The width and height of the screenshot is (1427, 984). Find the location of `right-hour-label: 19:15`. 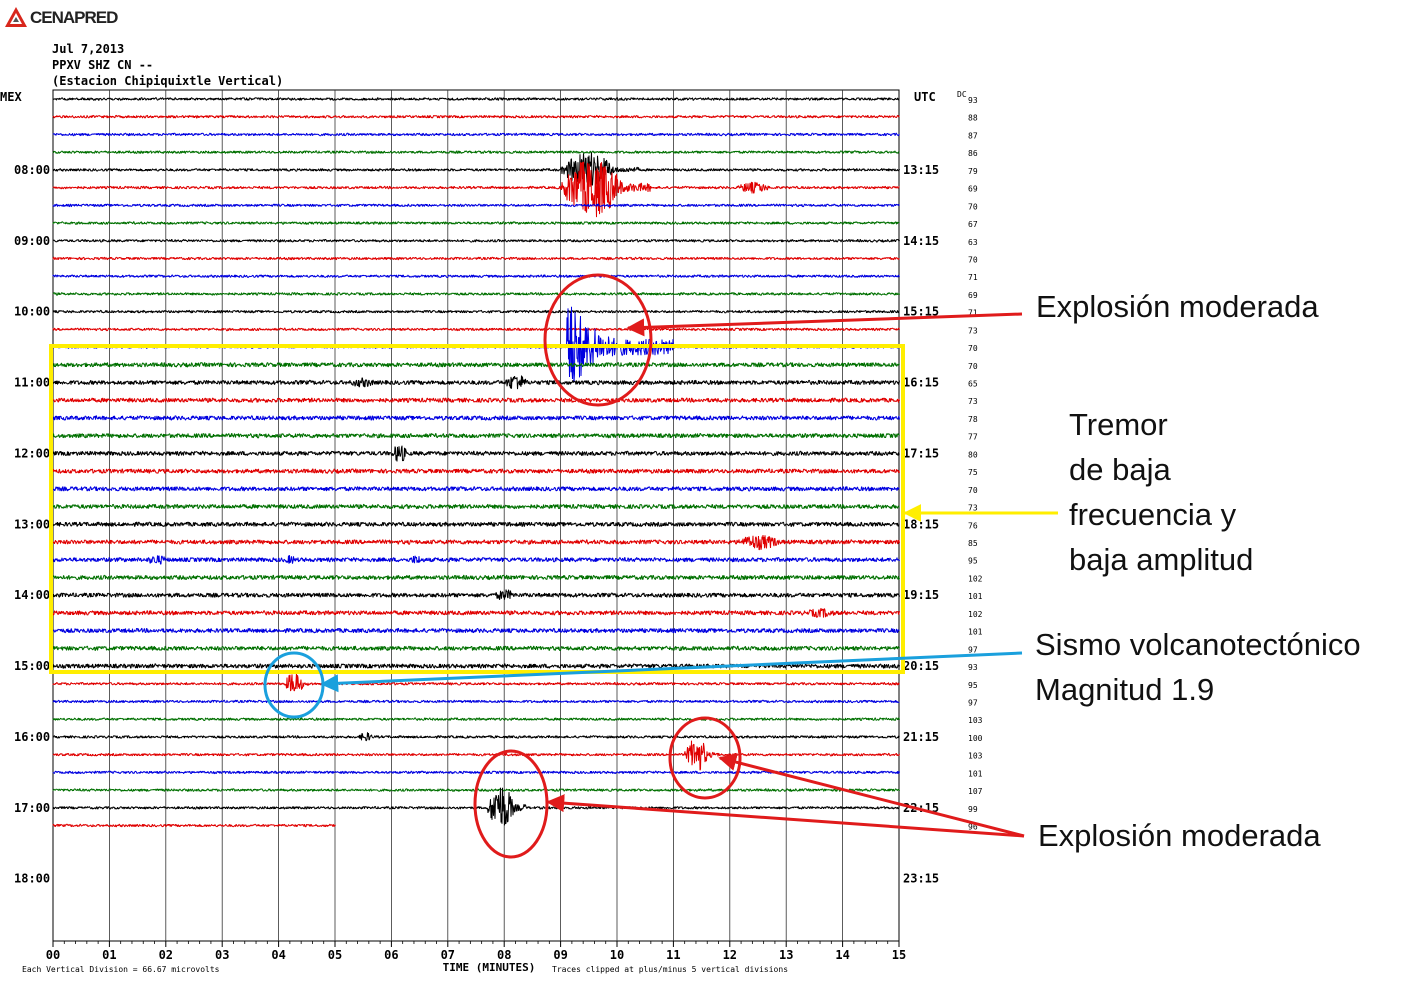

right-hour-label: 19:15 is located at coordinates (921, 595).